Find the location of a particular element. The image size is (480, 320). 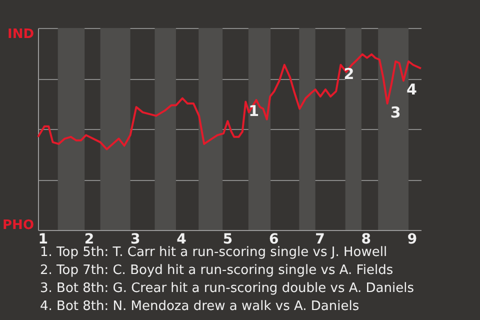

annotation: 1 is located at coordinates (254, 111).